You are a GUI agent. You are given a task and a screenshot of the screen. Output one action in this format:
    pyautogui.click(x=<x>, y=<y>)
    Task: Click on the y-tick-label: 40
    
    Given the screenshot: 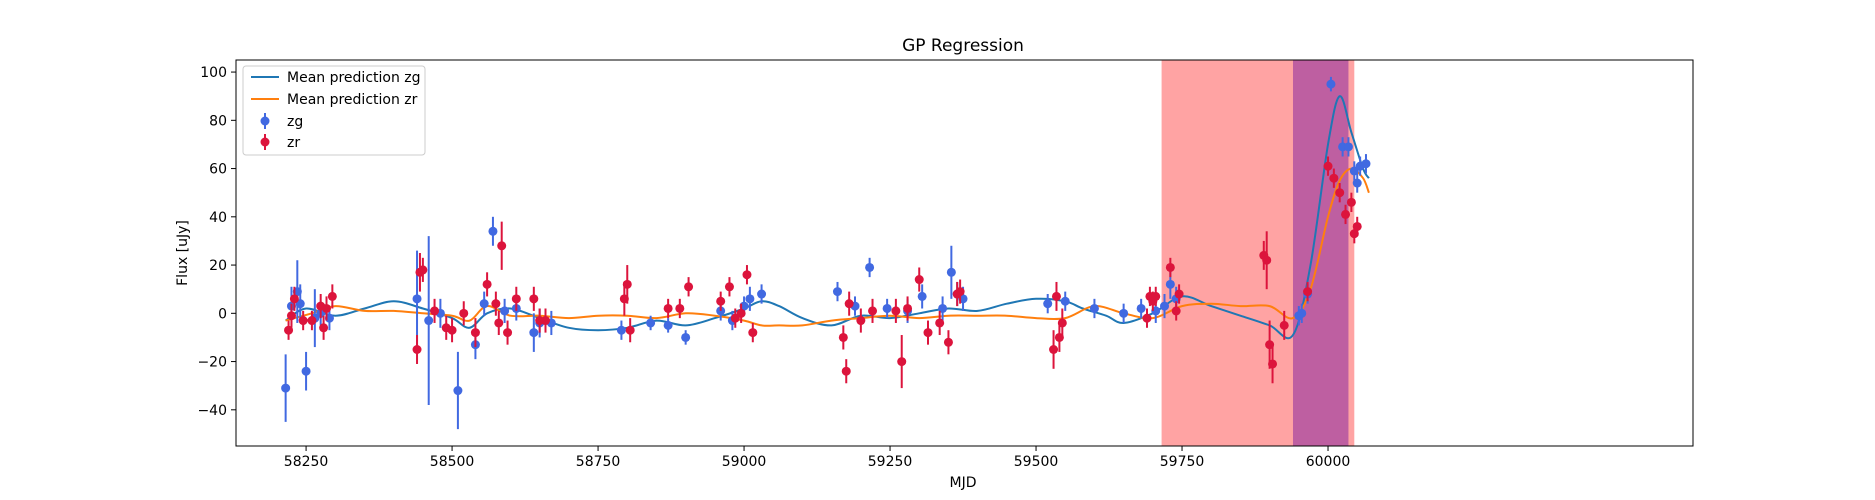 What is the action you would take?
    pyautogui.click(x=218, y=218)
    